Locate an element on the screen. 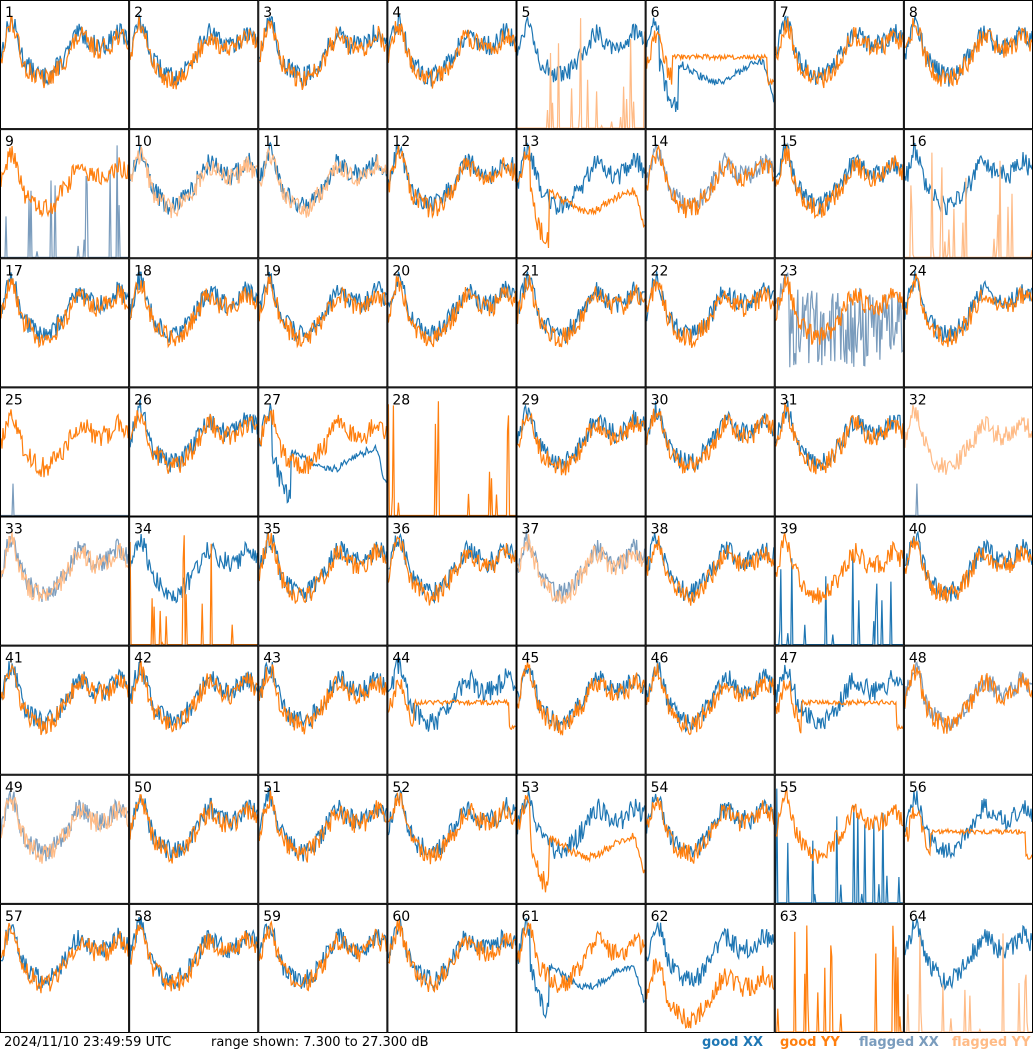  panel-29: 29 is located at coordinates (581, 452).